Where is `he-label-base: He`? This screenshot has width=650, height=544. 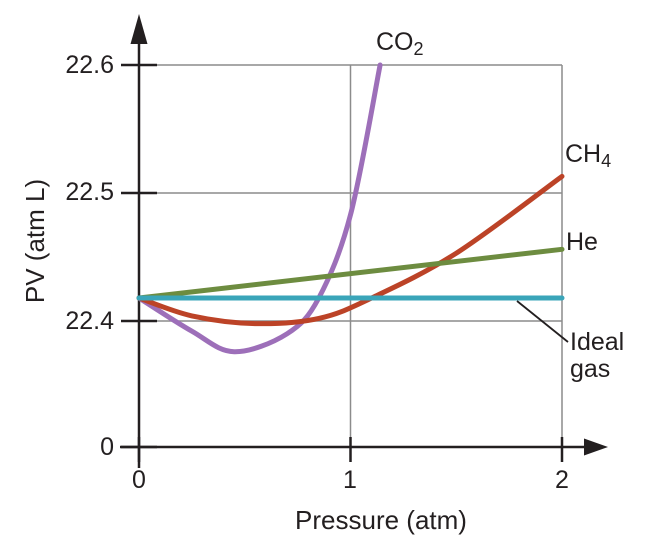
he-label-base: He is located at coordinates (582, 242).